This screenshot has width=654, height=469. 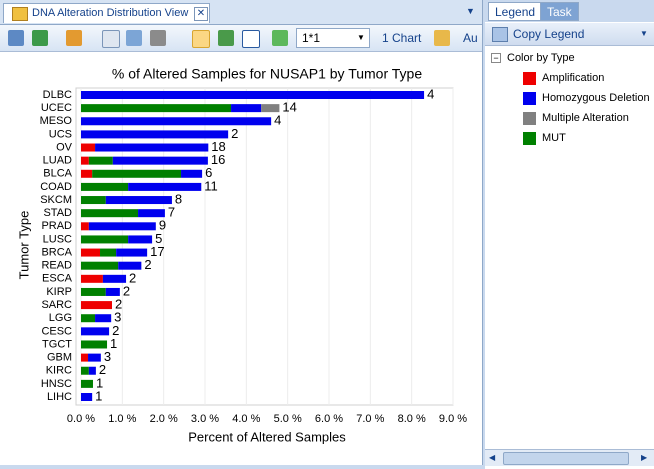 What do you see at coordinates (644, 457) in the screenshot?
I see `scroll-right: ▶` at bounding box center [644, 457].